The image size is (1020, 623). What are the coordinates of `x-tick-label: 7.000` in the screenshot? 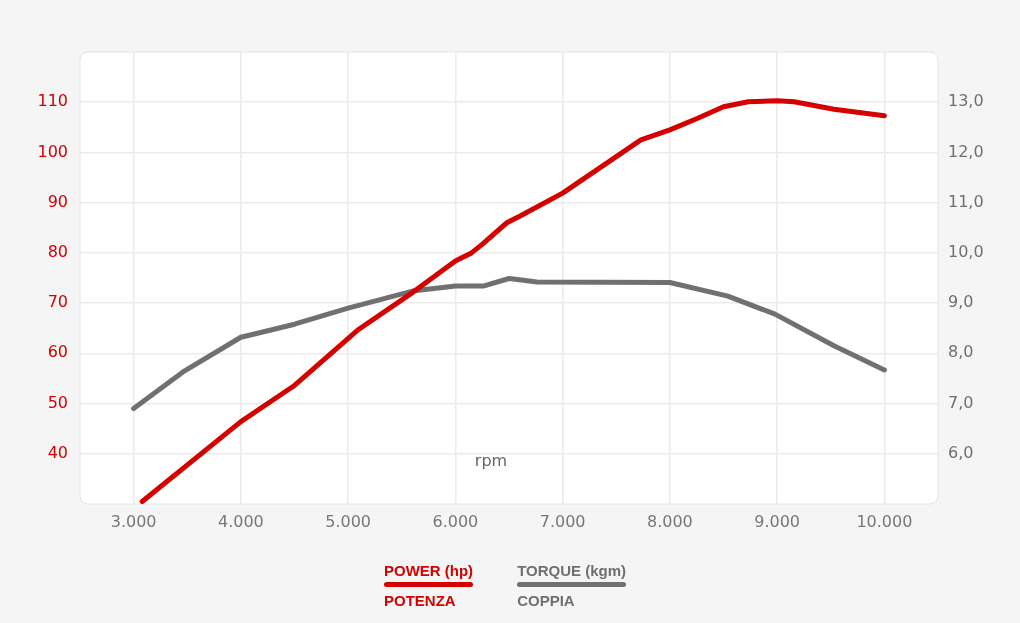 It's located at (562, 521).